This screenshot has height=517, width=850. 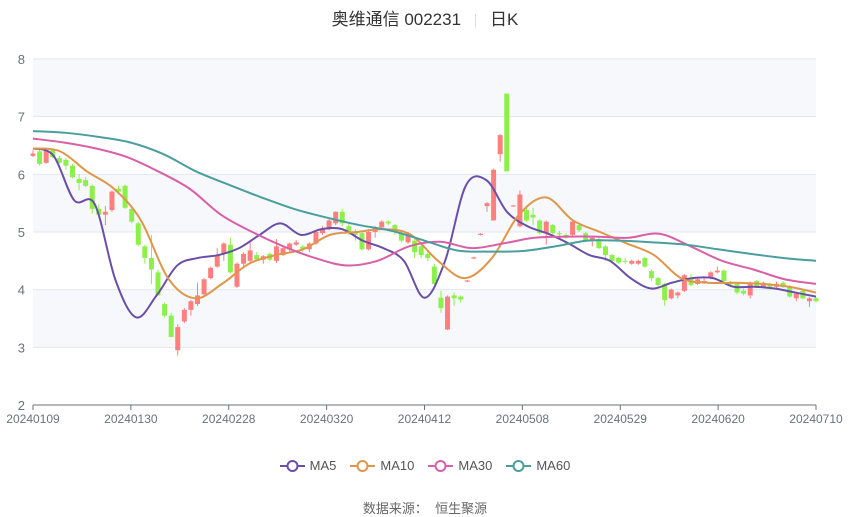 What do you see at coordinates (33, 419) in the screenshot?
I see `x-tick-label: 20240109` at bounding box center [33, 419].